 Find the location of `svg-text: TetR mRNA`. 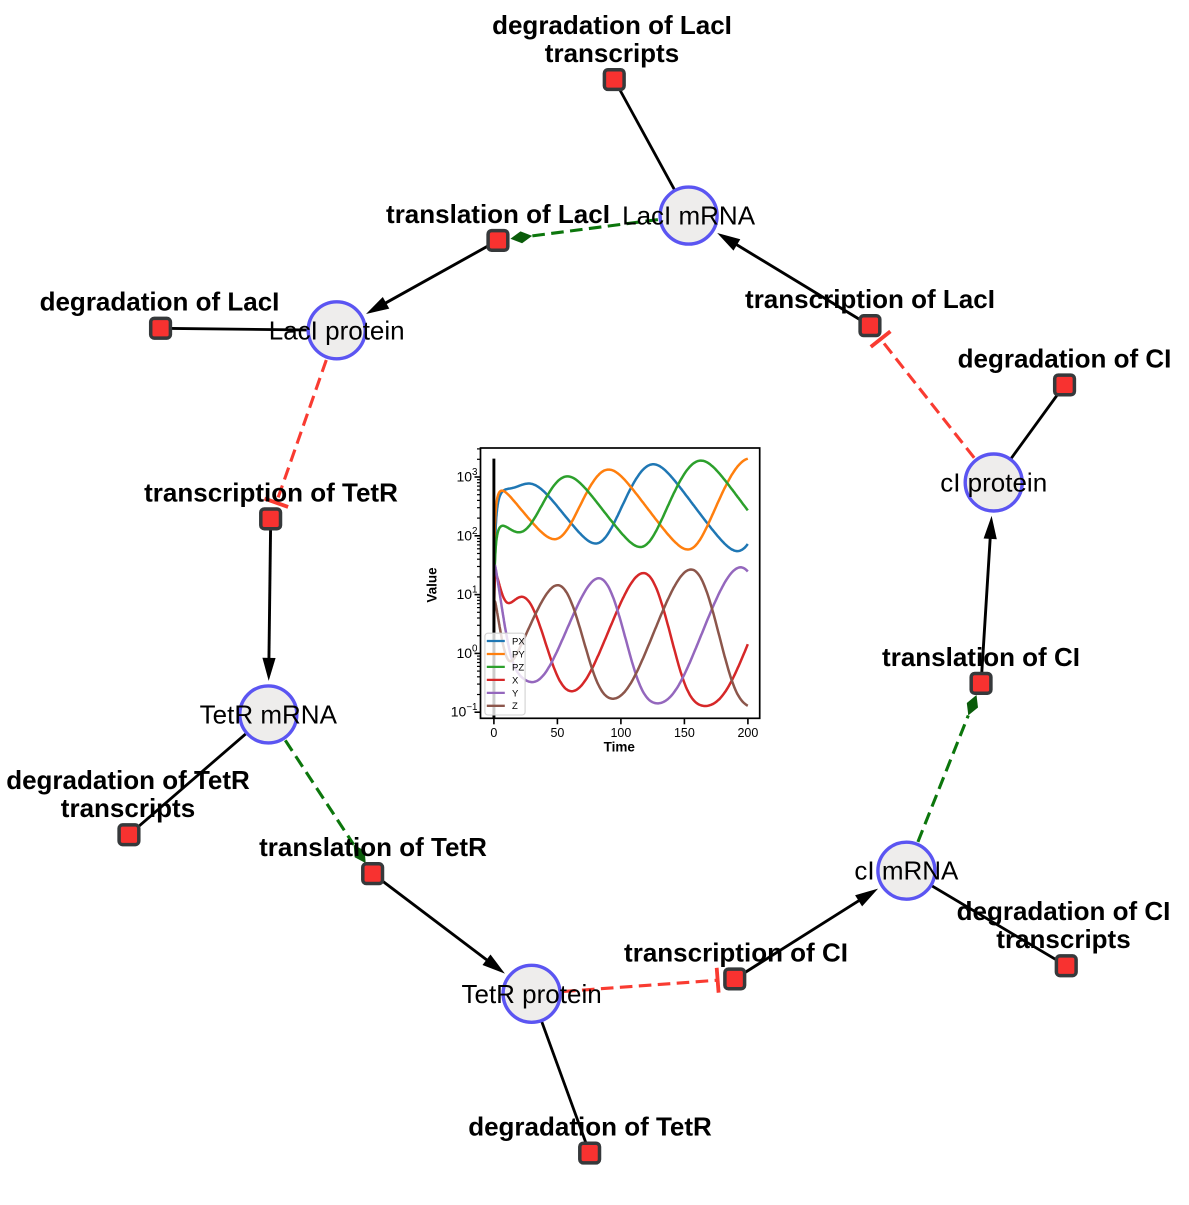

svg-text: TetR mRNA is located at coordinates (269, 714).